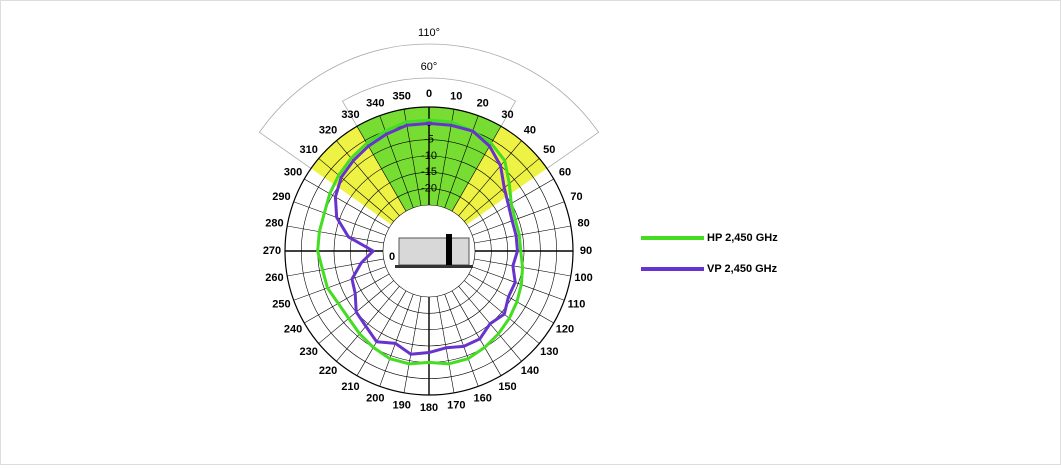 The width and height of the screenshot is (1061, 469). I want to click on angle-label: 130, so click(549, 352).